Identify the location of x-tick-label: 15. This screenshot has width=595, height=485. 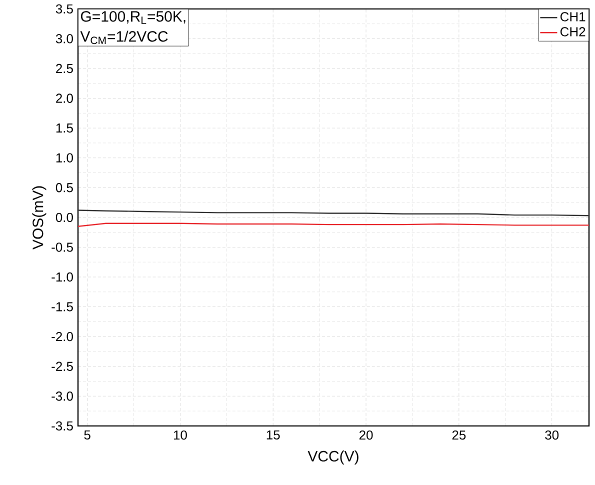
(273, 435).